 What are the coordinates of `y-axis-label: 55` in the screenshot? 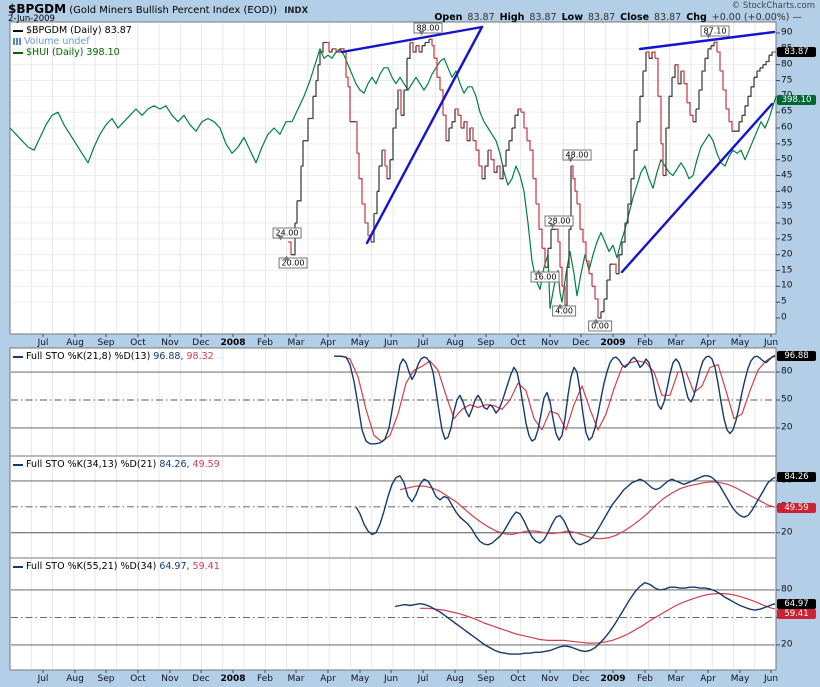 It's located at (787, 143).